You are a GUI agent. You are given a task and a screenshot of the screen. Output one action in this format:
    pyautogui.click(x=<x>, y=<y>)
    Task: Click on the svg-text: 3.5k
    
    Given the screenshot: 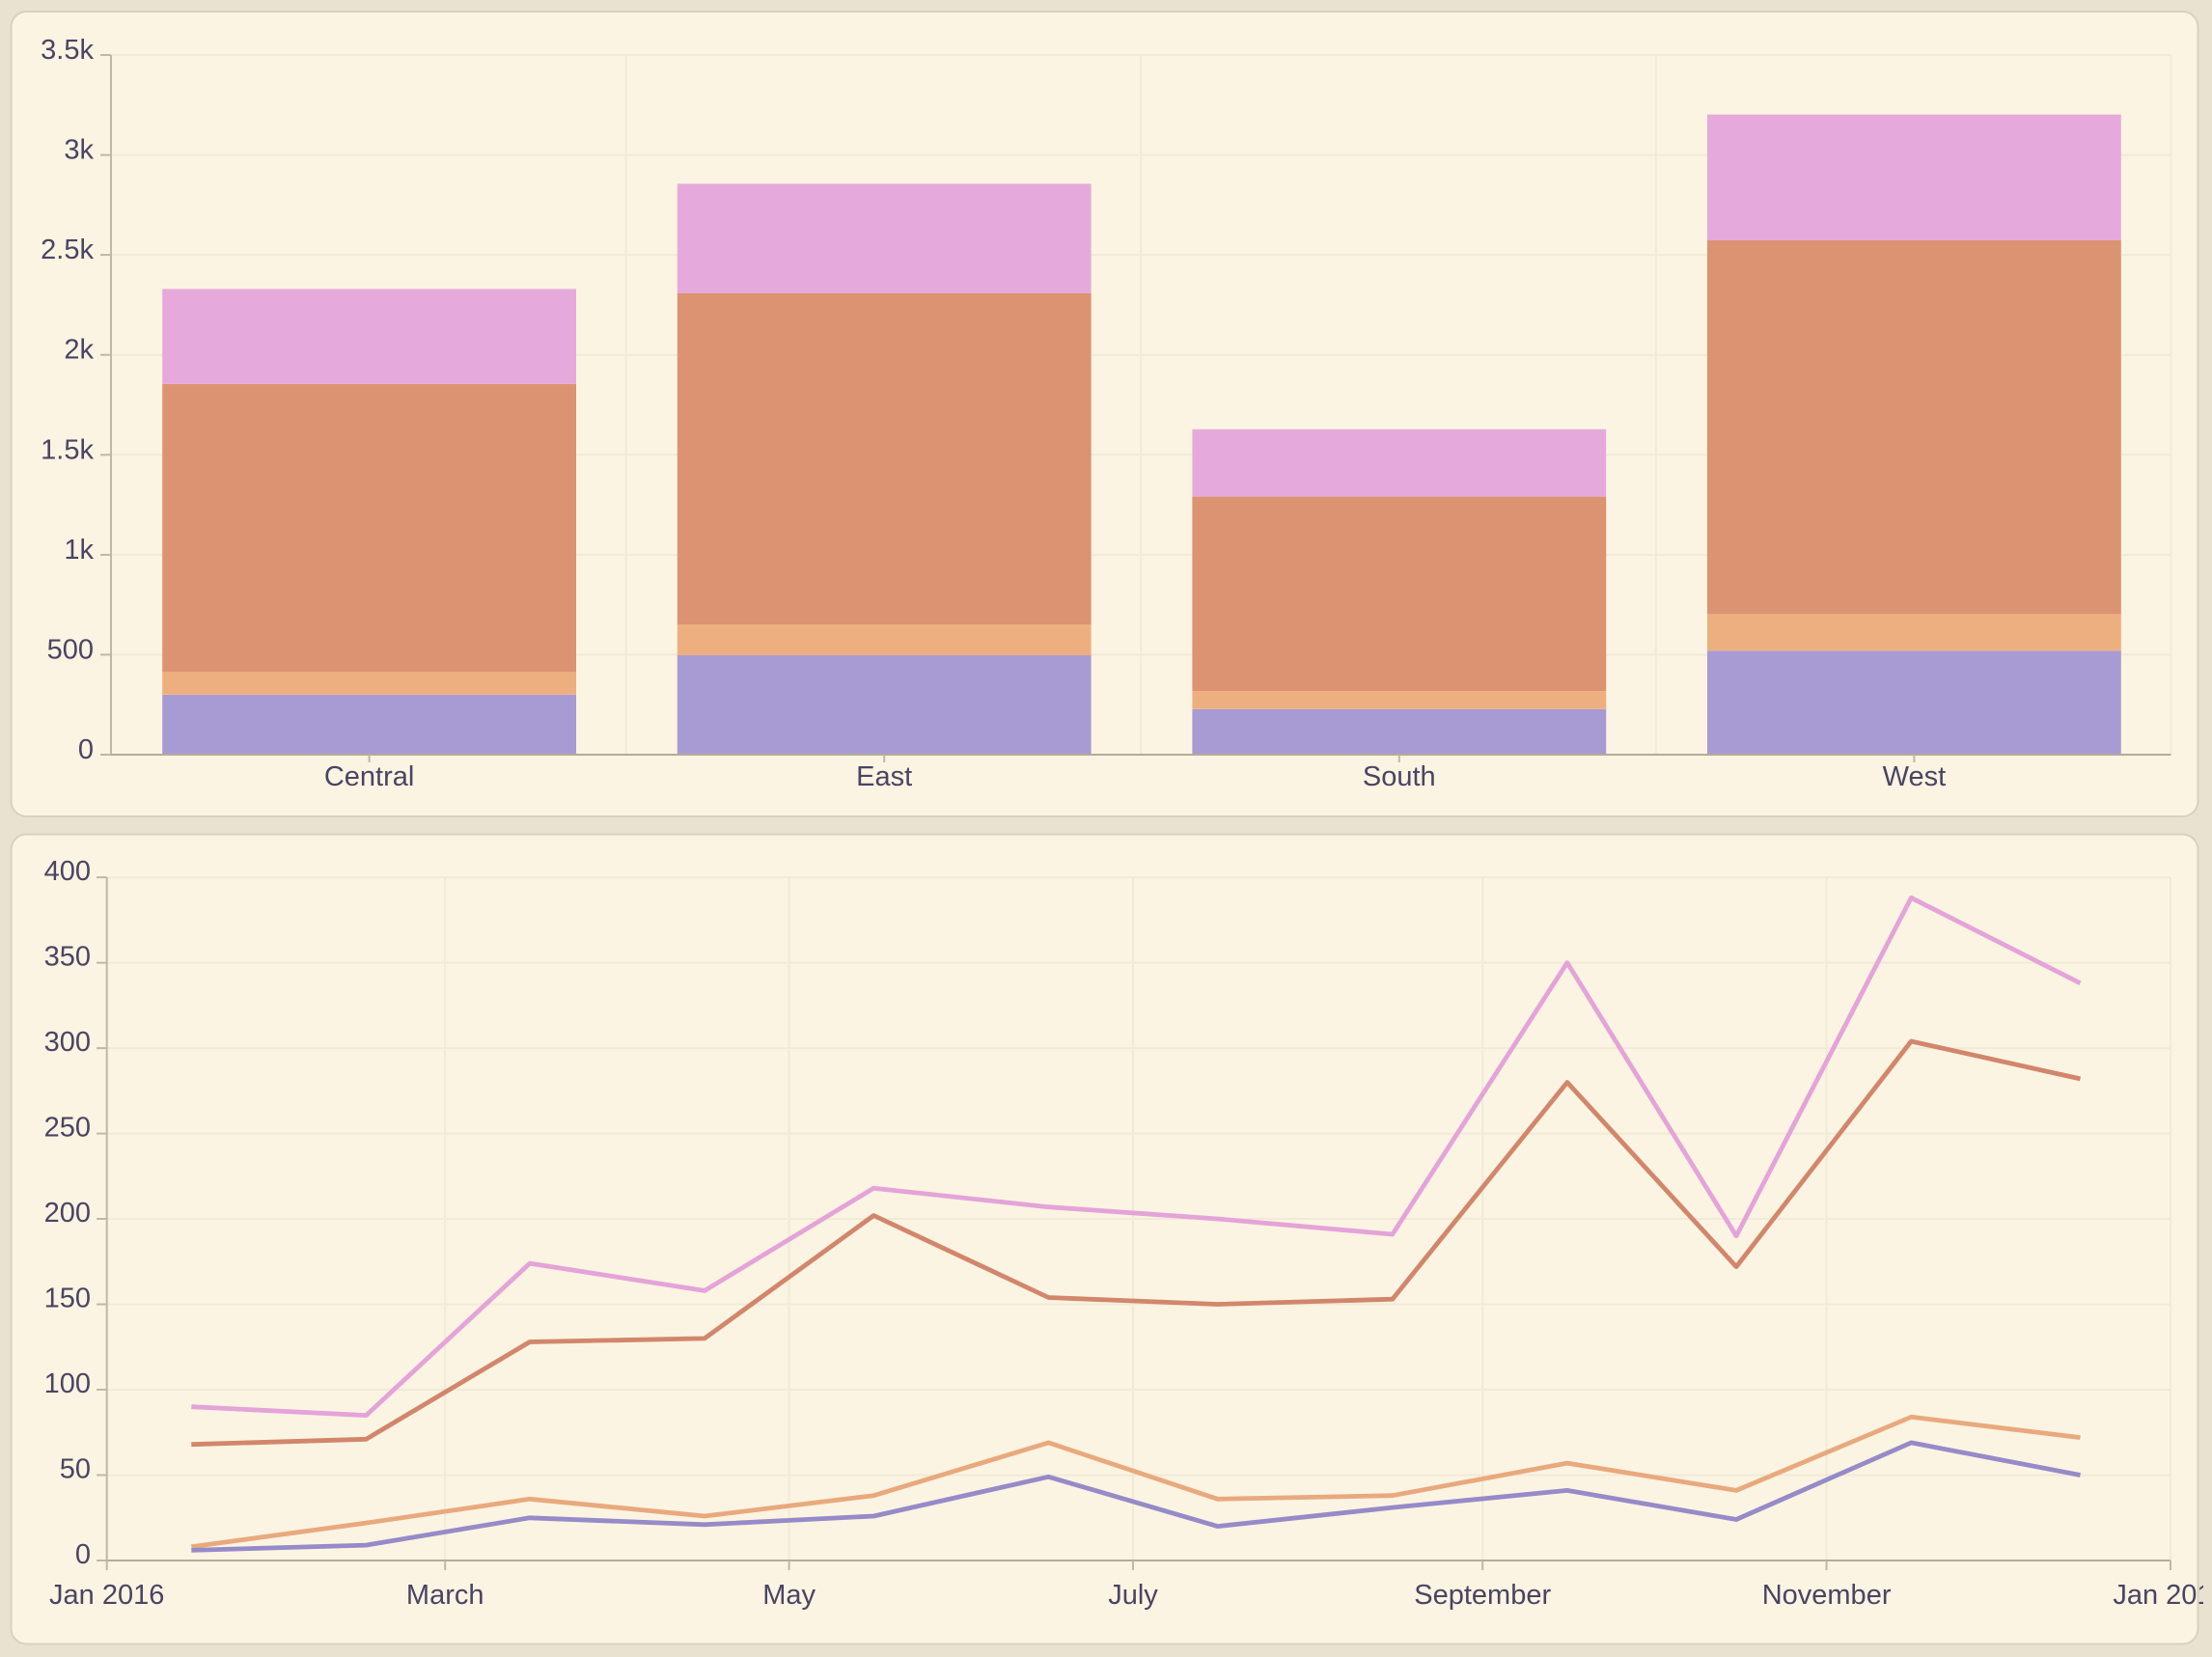 What is the action you would take?
    pyautogui.click(x=67, y=50)
    